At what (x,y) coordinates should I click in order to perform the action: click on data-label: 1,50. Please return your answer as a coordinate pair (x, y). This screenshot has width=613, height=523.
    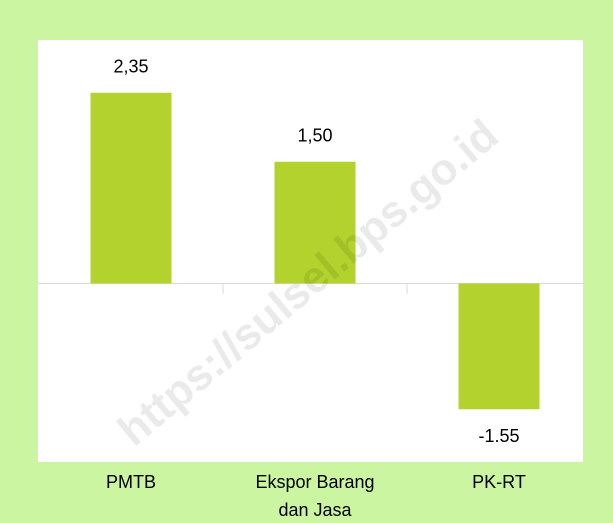
    Looking at the image, I should click on (314, 135).